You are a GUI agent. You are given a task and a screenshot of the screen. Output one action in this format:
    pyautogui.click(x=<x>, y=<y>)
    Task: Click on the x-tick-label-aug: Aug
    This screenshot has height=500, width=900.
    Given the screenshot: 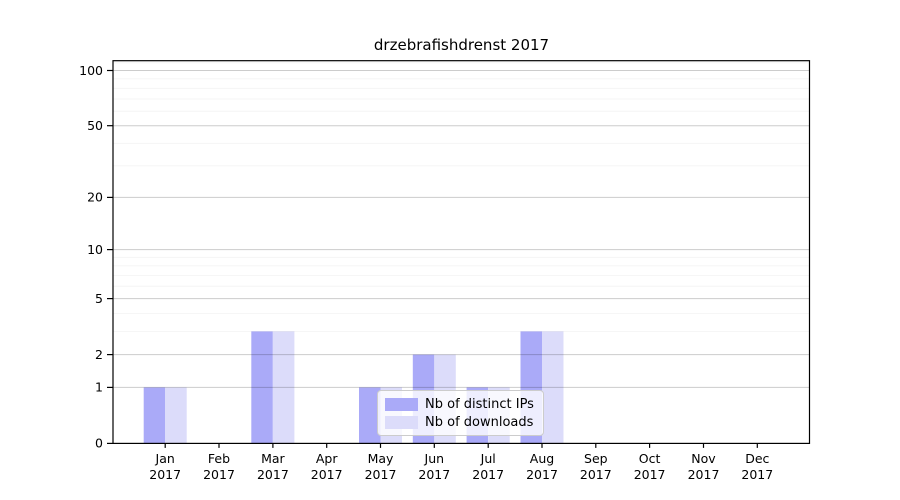 What is the action you would take?
    pyautogui.click(x=542, y=458)
    